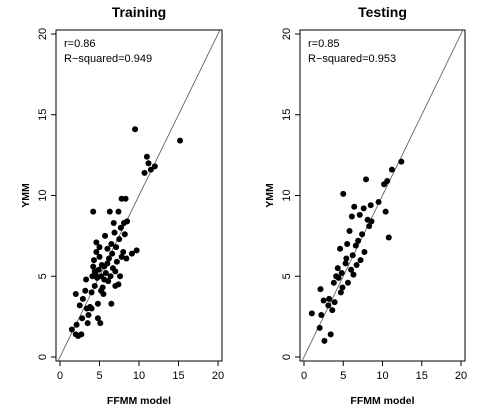 The width and height of the screenshot is (480, 409). Describe the element at coordinates (352, 59) in the screenshot. I see `r-squared-annotation: R−squared=0.953` at that location.